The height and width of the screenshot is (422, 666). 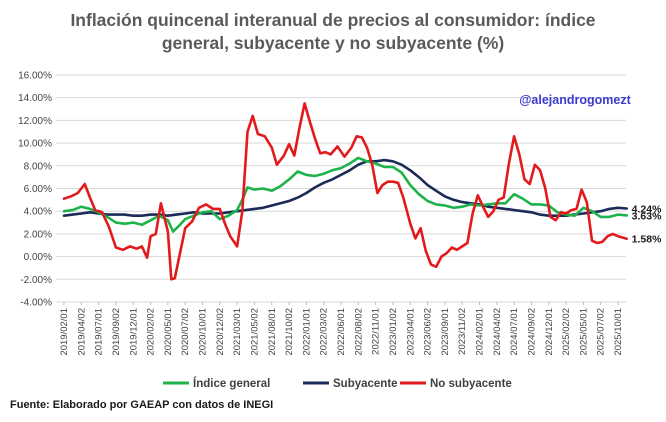 I want to click on x-tick-label: 2023/04/01, so click(x=410, y=332).